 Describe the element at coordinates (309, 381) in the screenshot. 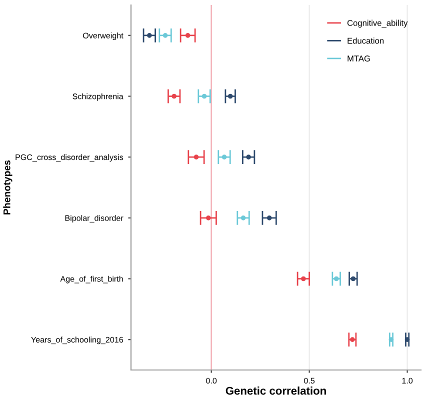

I see `x-tick-label: 0.5` at that location.